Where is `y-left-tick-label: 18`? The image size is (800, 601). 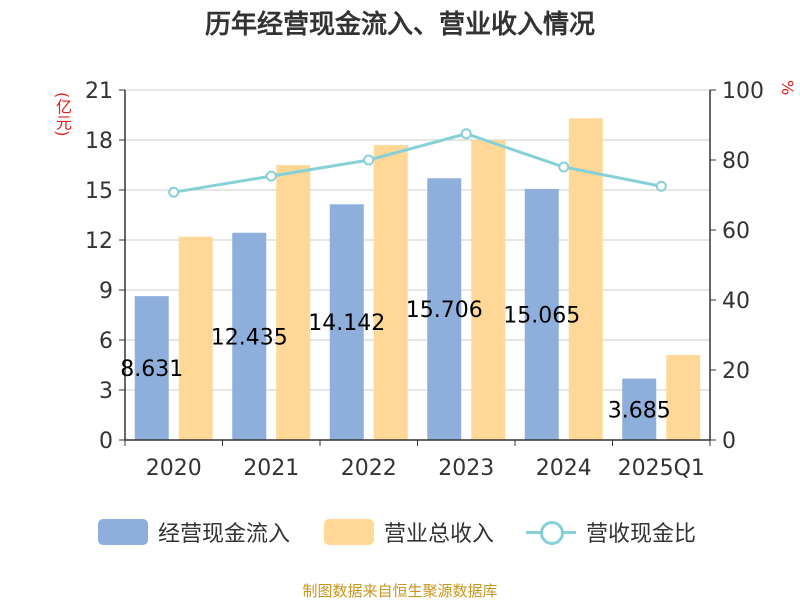 y-left-tick-label: 18 is located at coordinates (99, 141).